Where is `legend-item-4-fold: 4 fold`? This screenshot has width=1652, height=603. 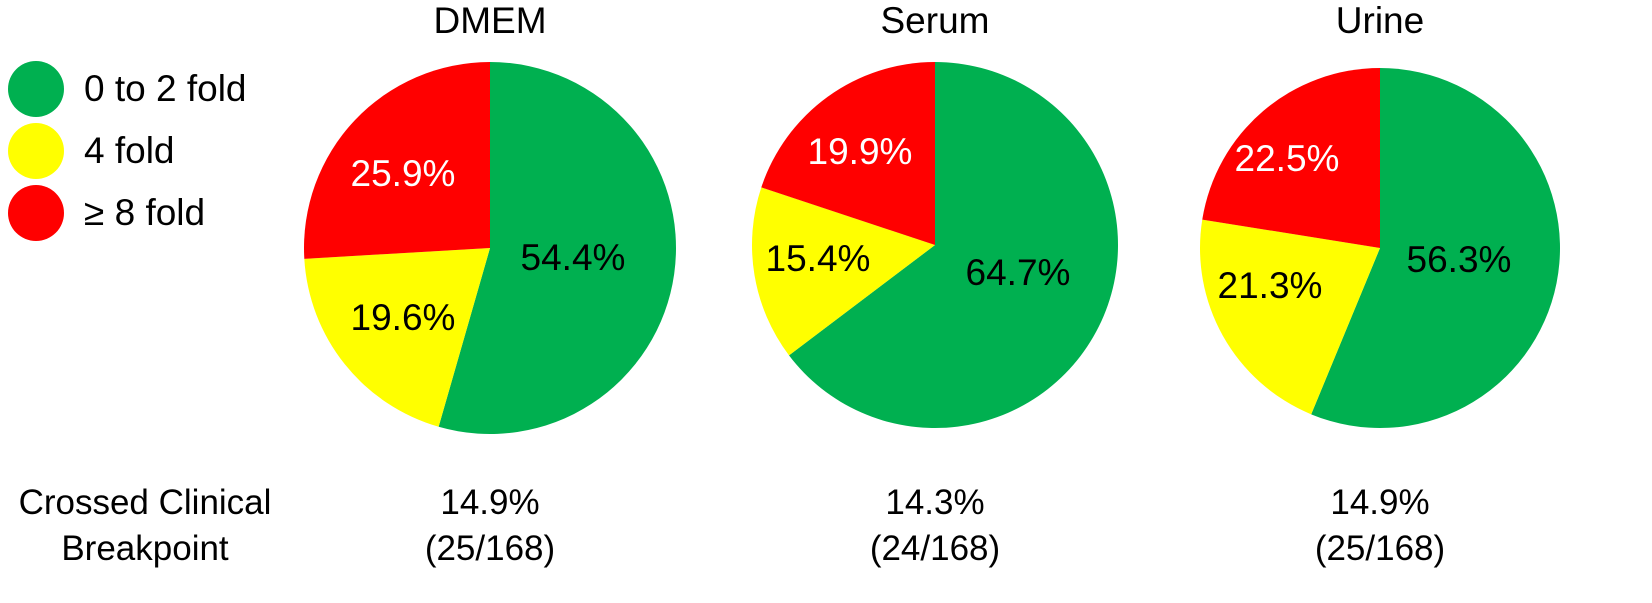 legend-item-4-fold: 4 fold is located at coordinates (127, 151).